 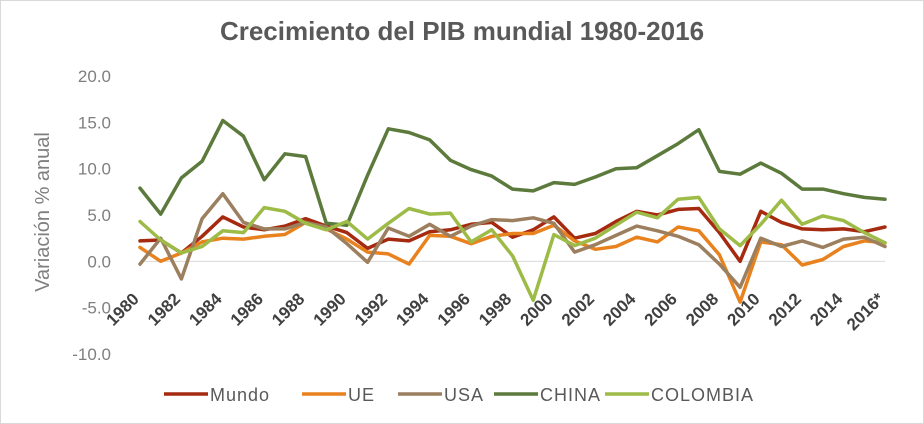 I want to click on x-tick-label: 1984, so click(x=205, y=309).